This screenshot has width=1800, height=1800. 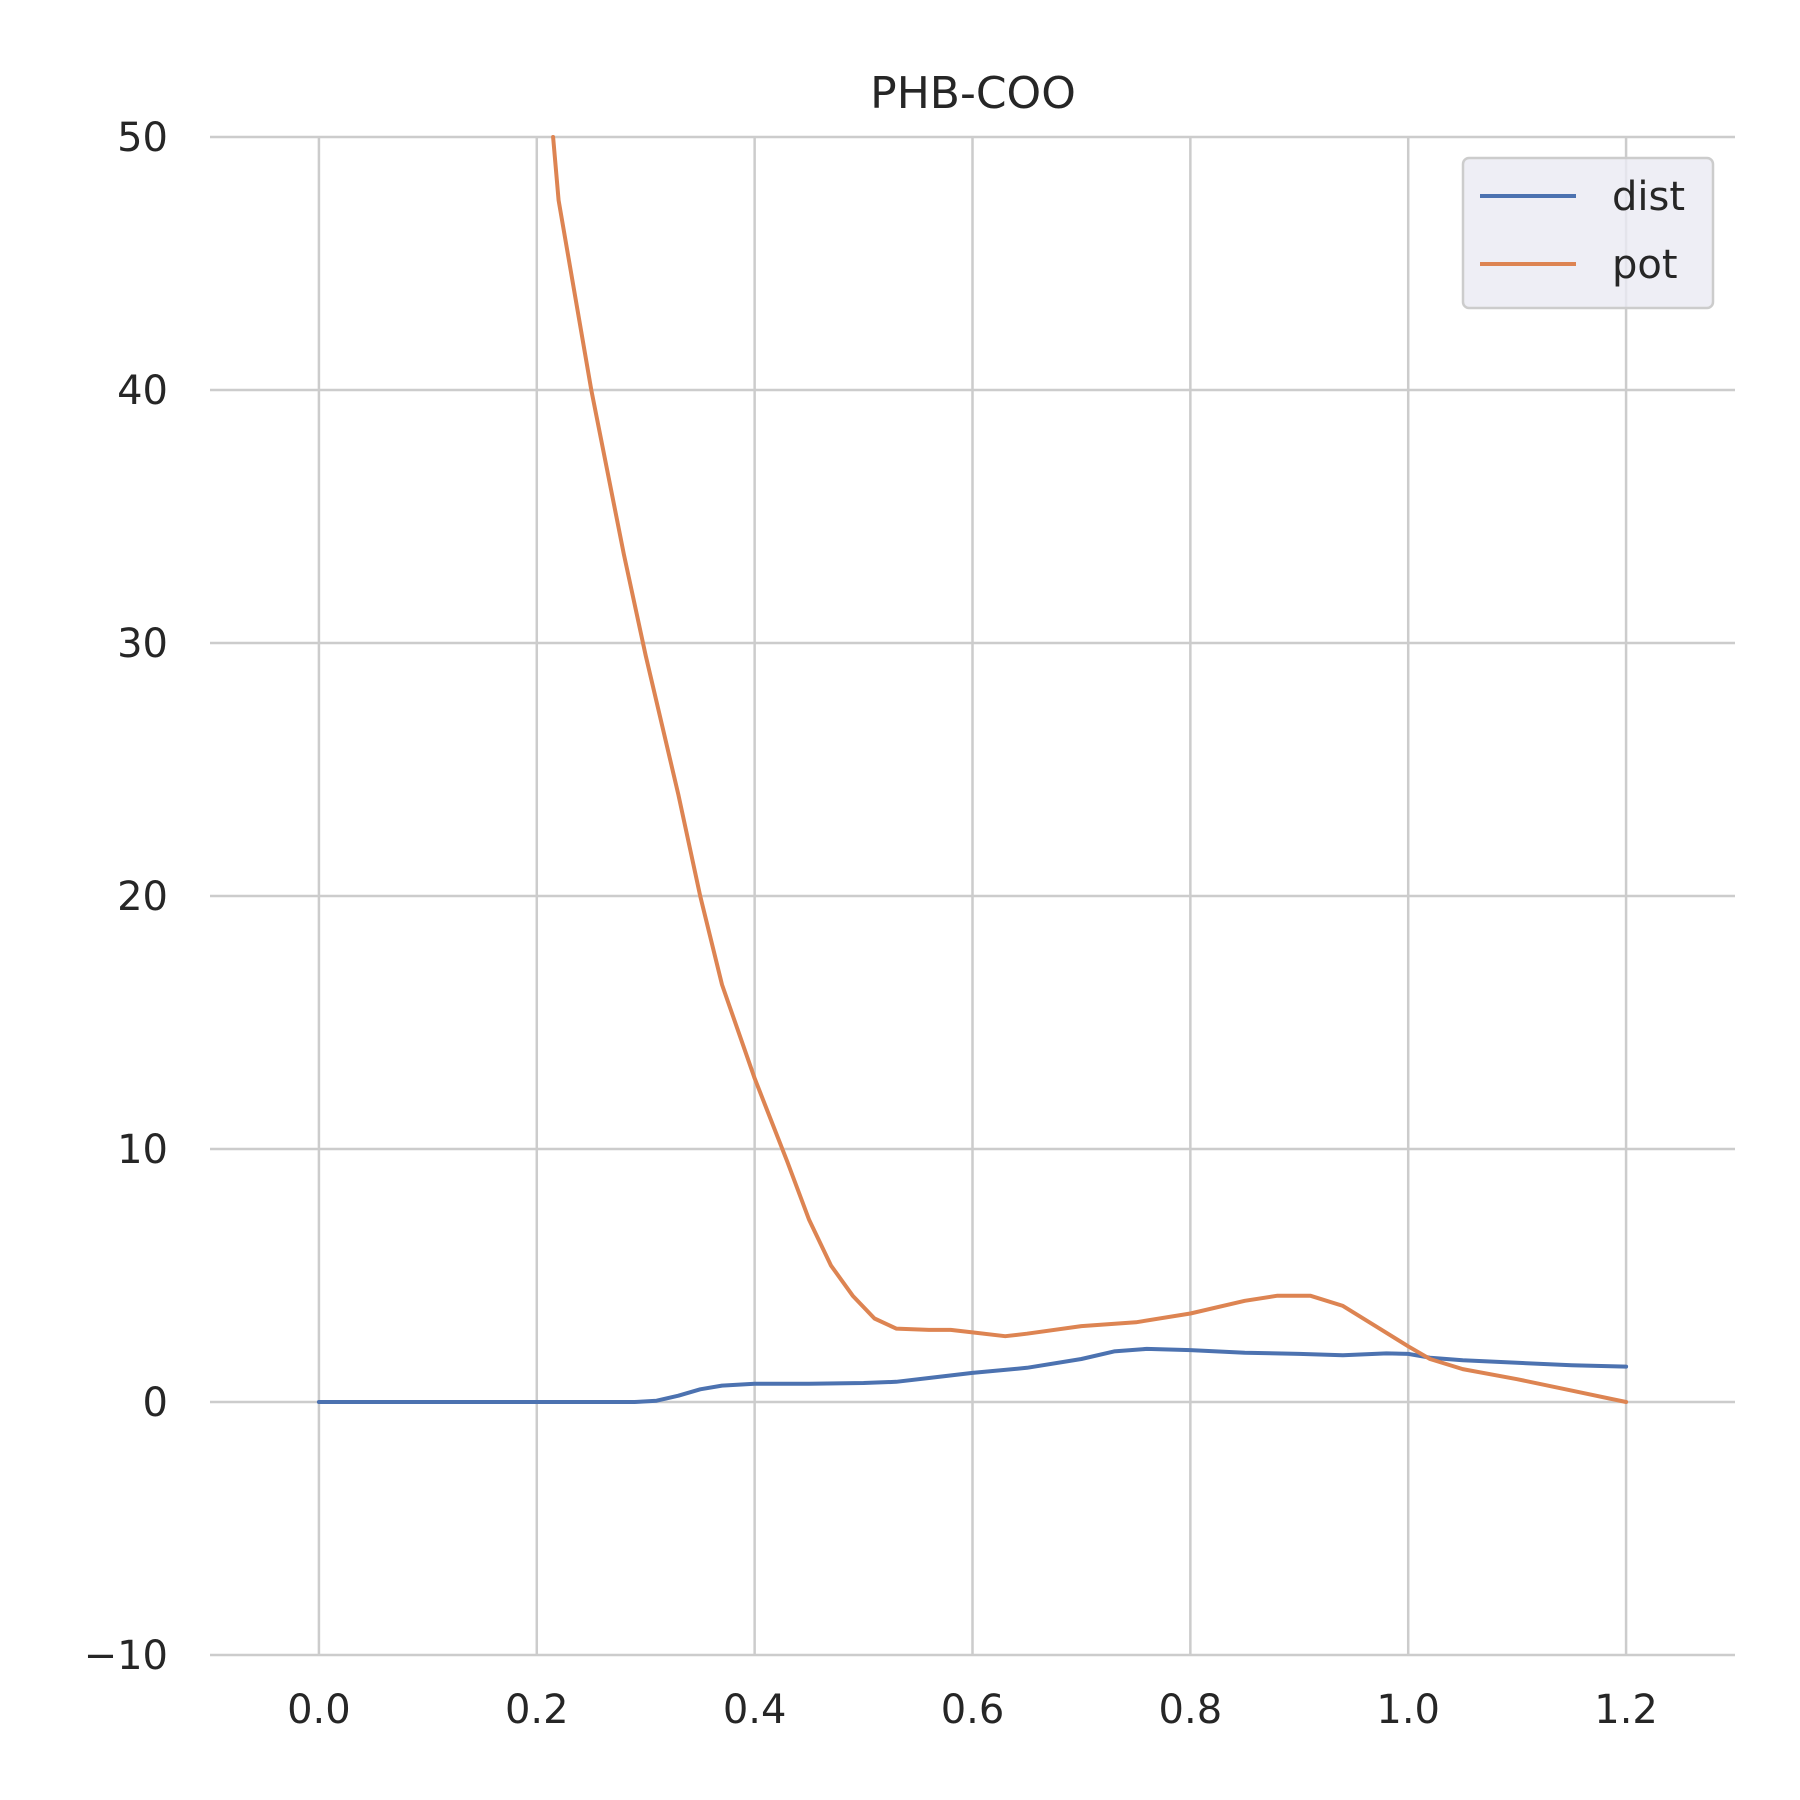 I want to click on y-axis-tick-labels: −10 0 10 20 30 40 50, so click(x=126, y=897).